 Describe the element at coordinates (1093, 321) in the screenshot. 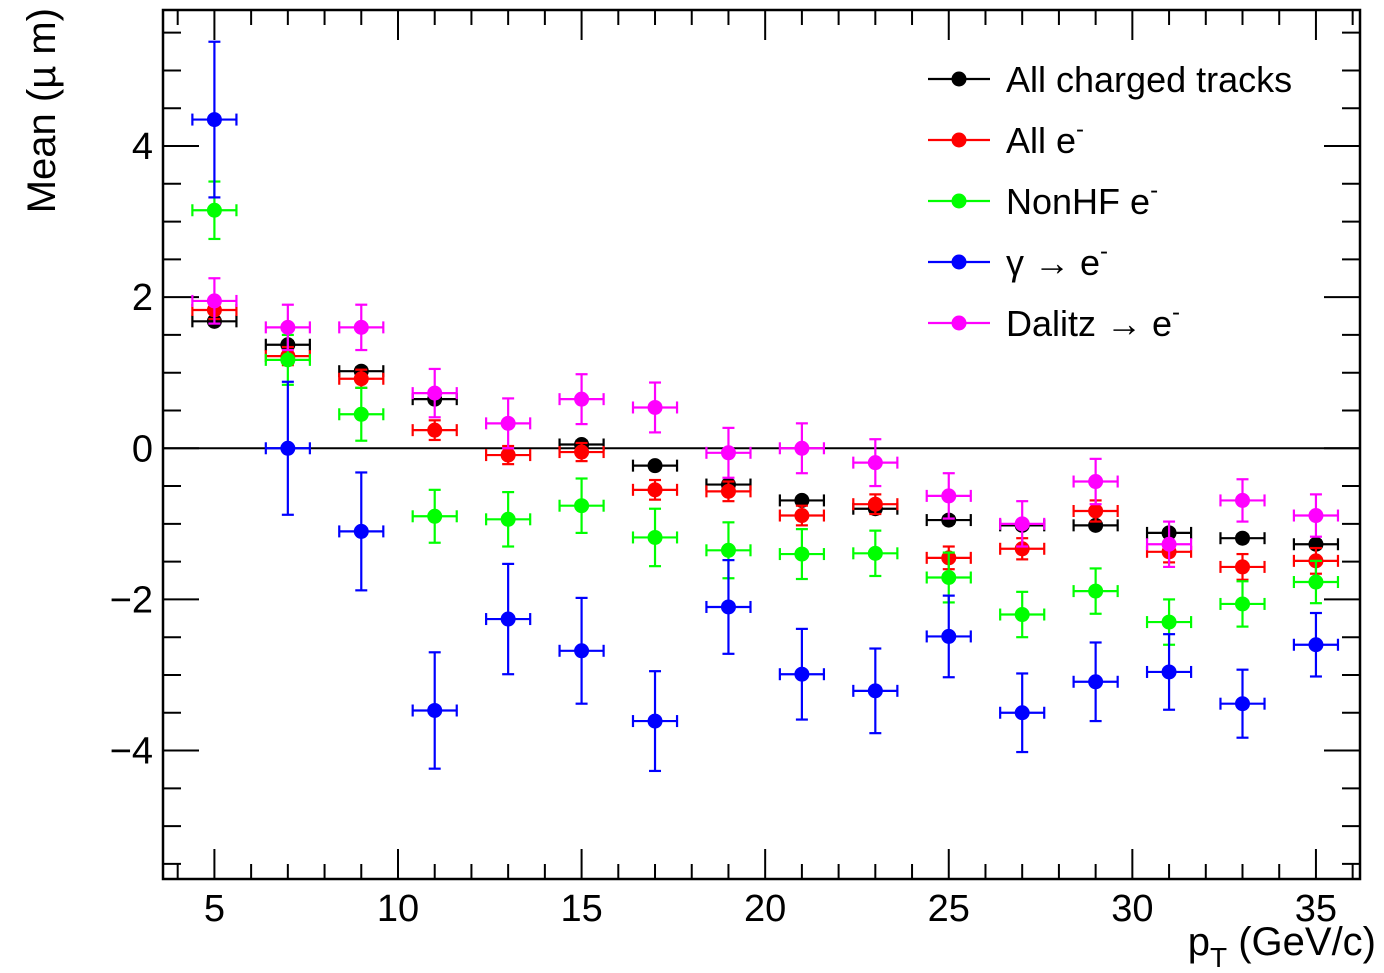

I see `legend-label: Dalitz → e-` at that location.